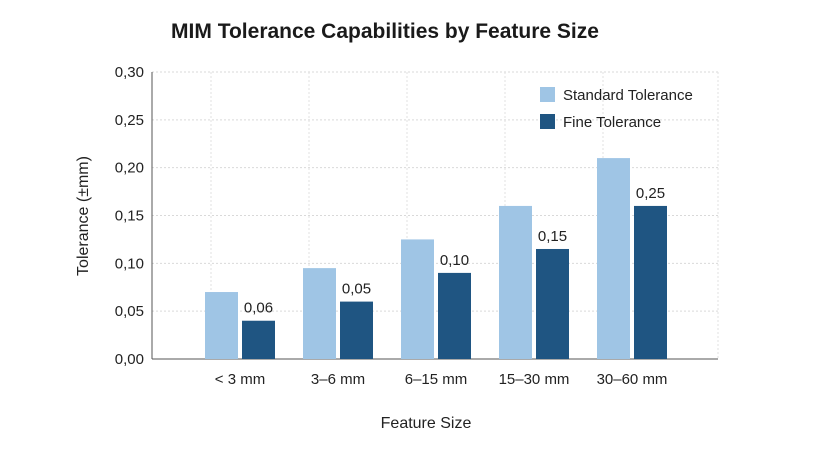  What do you see at coordinates (83, 216) in the screenshot?
I see `y-axis-title: Tolerance (±mm)` at bounding box center [83, 216].